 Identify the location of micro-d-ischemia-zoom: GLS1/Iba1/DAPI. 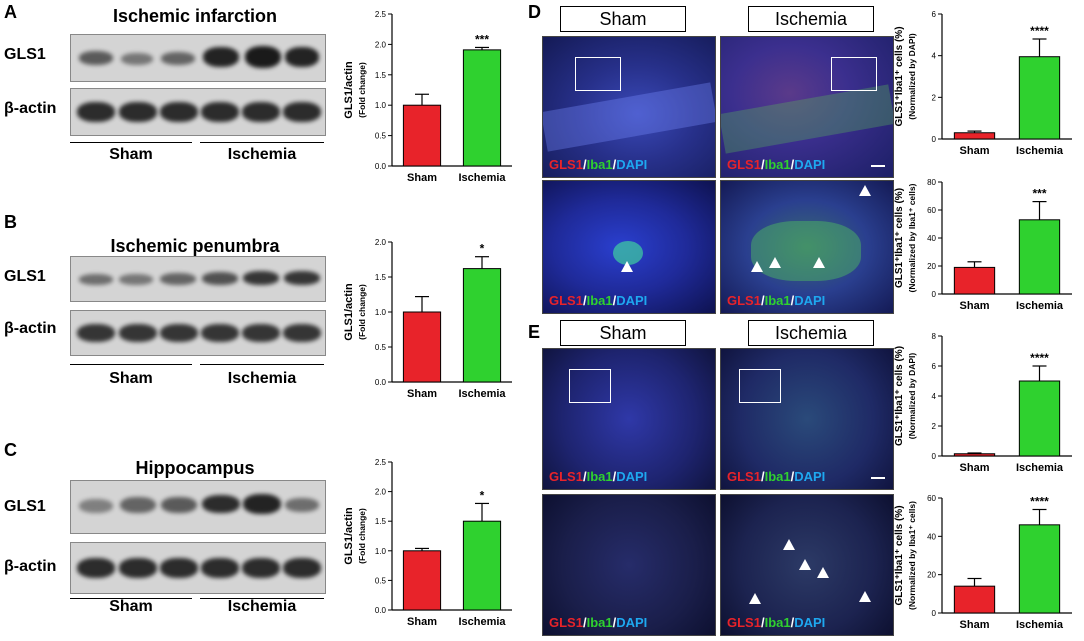
(807, 247).